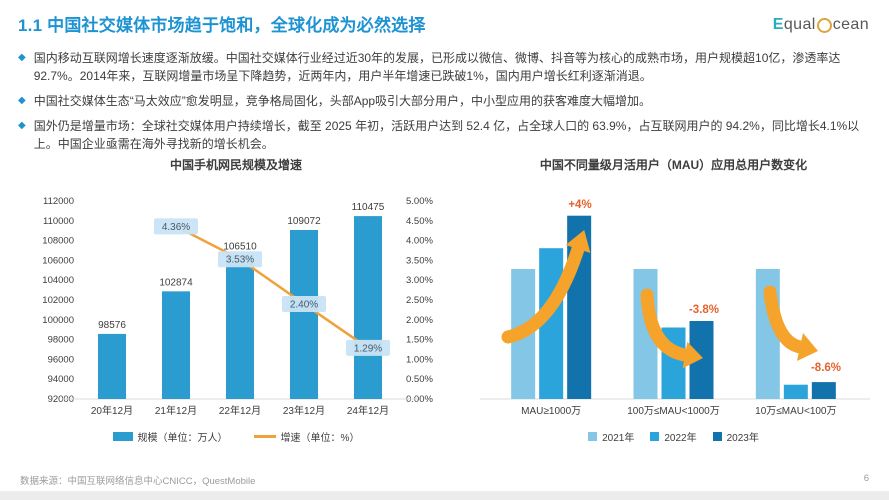 This screenshot has height=500, width=889. What do you see at coordinates (122, 436) in the screenshot?
I see `bar-legend-swatch-icon` at bounding box center [122, 436].